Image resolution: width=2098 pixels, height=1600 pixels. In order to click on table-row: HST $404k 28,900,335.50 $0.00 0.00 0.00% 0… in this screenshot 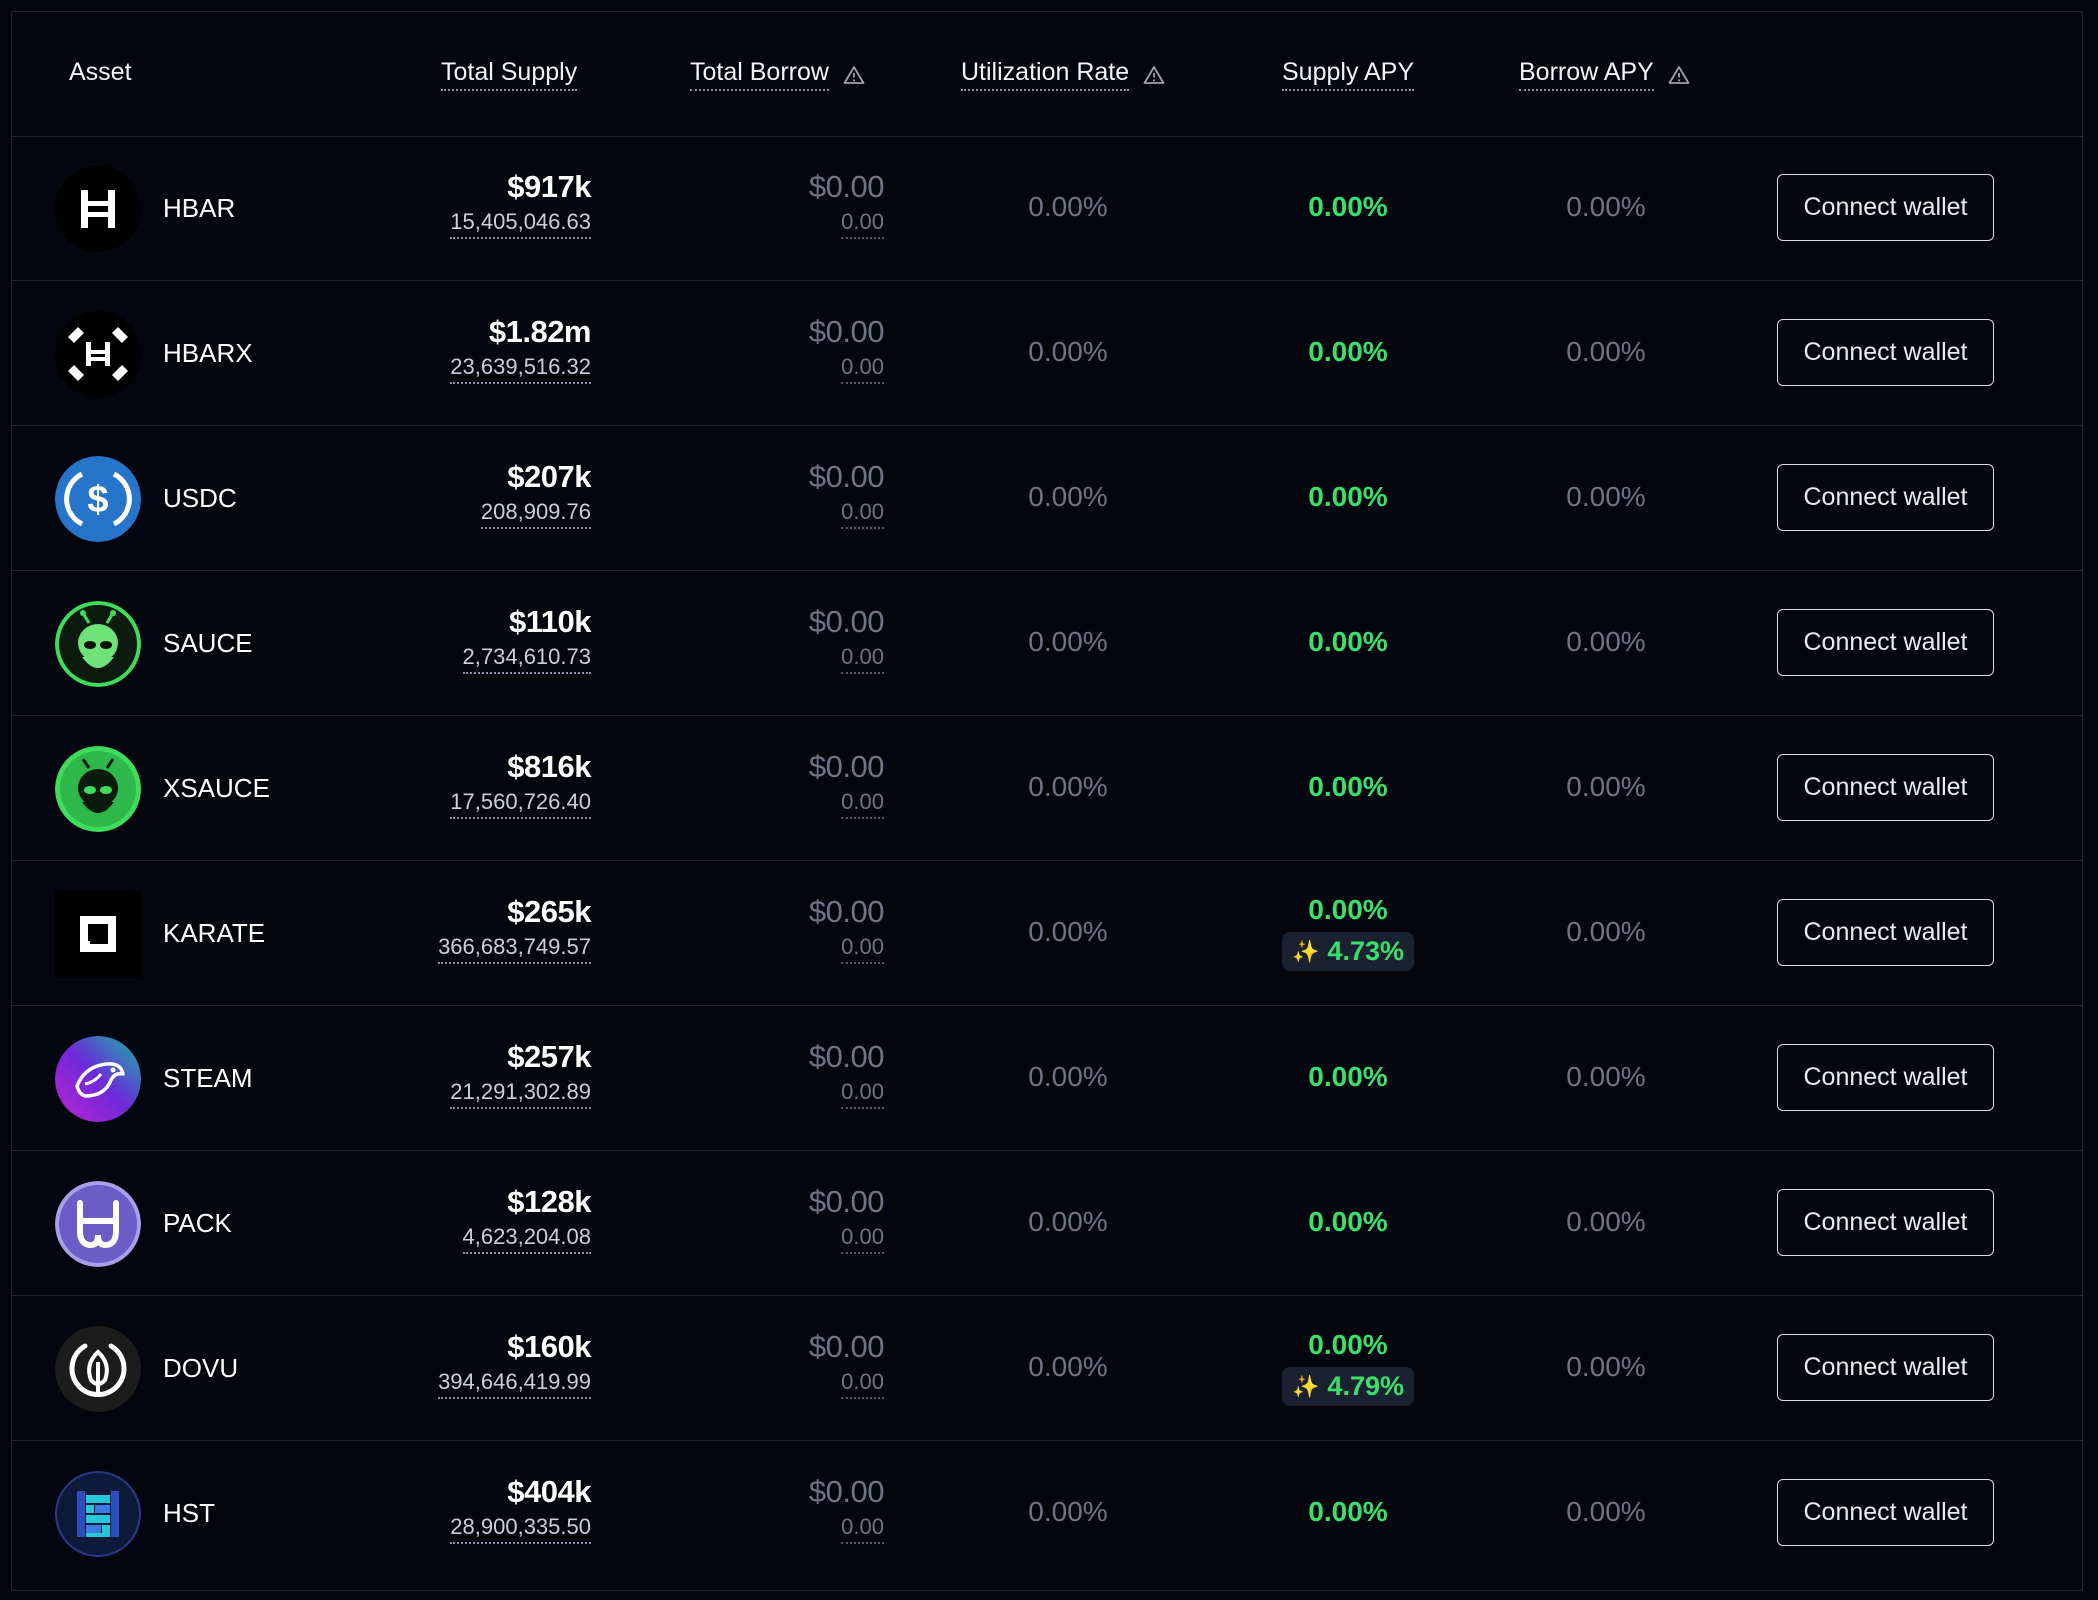, I will do `click(1047, 1513)`.